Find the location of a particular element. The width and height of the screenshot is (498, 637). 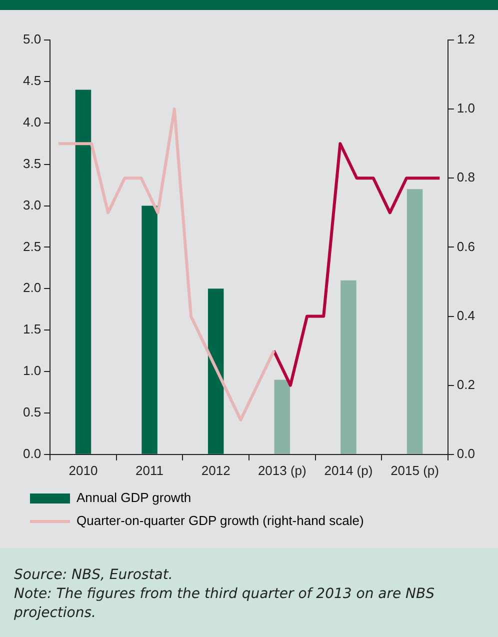

y-tick-label: 4.0 is located at coordinates (32, 122).